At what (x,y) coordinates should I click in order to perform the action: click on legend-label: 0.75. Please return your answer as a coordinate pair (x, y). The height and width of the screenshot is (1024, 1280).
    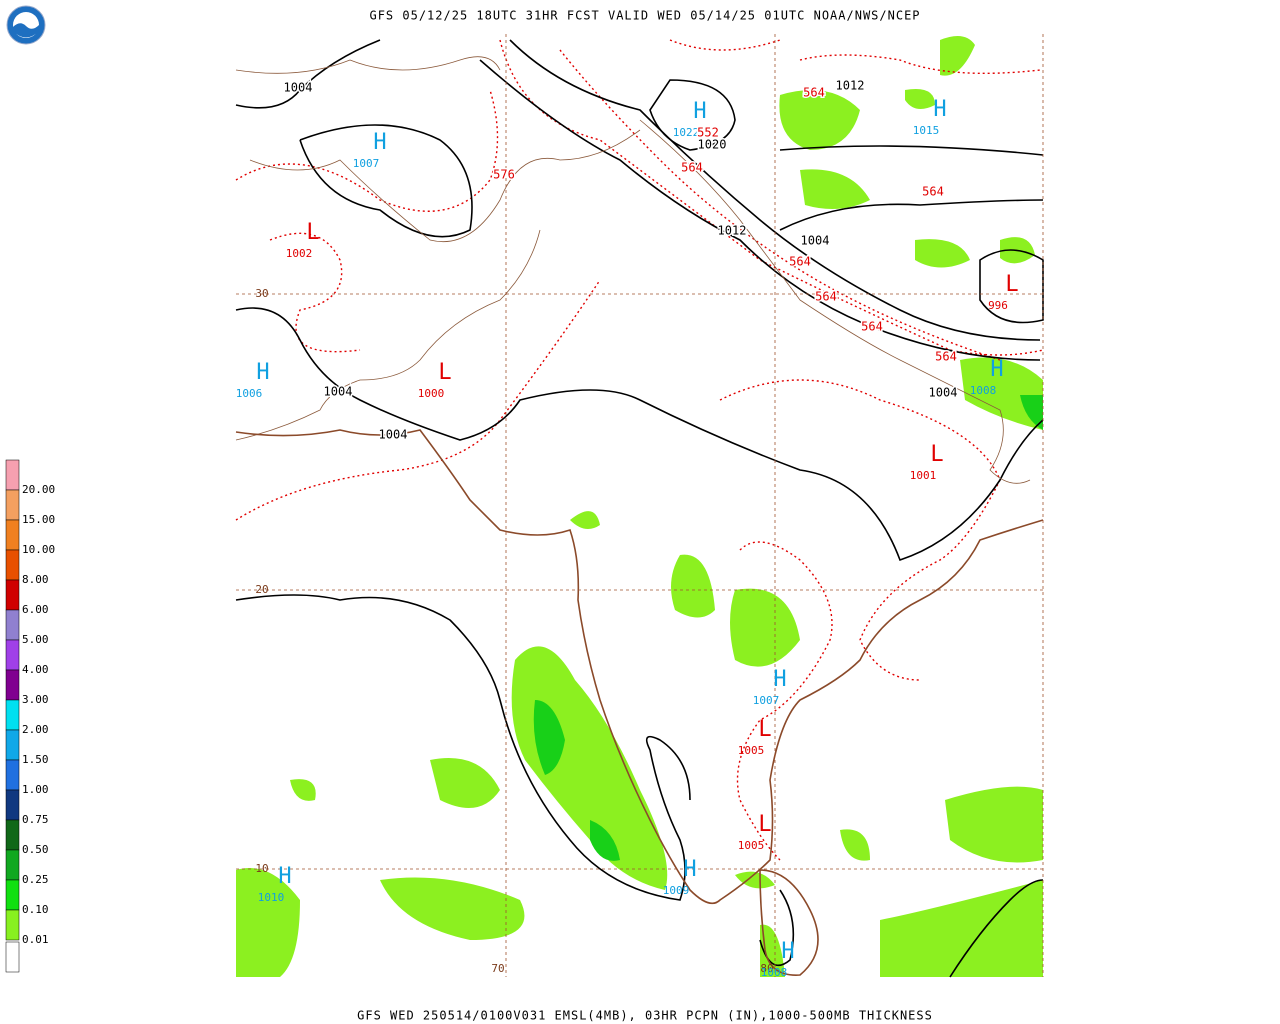
    Looking at the image, I should click on (35, 819).